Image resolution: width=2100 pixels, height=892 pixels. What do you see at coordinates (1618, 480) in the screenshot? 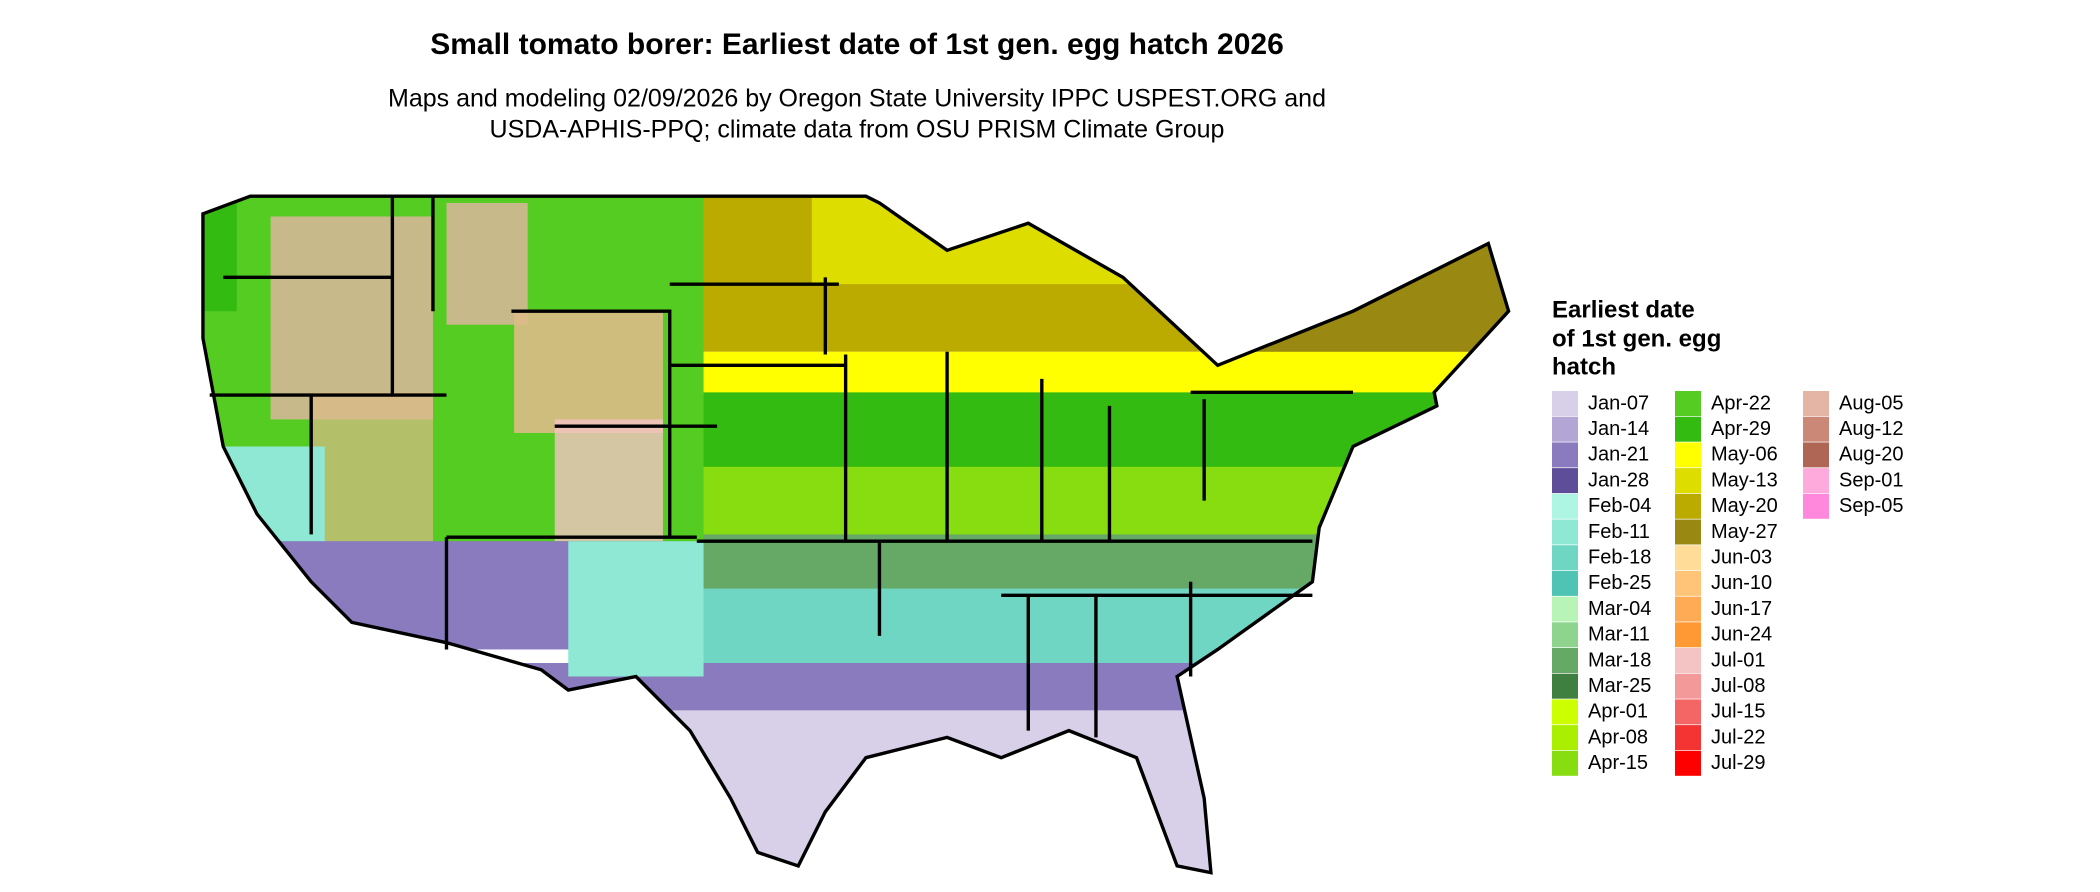
I see `legend-label: Jan-28` at bounding box center [1618, 480].